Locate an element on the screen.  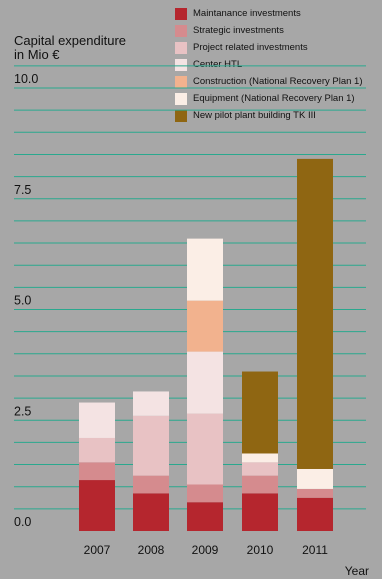
y-tick-label: 5.0 is located at coordinates (22, 301).